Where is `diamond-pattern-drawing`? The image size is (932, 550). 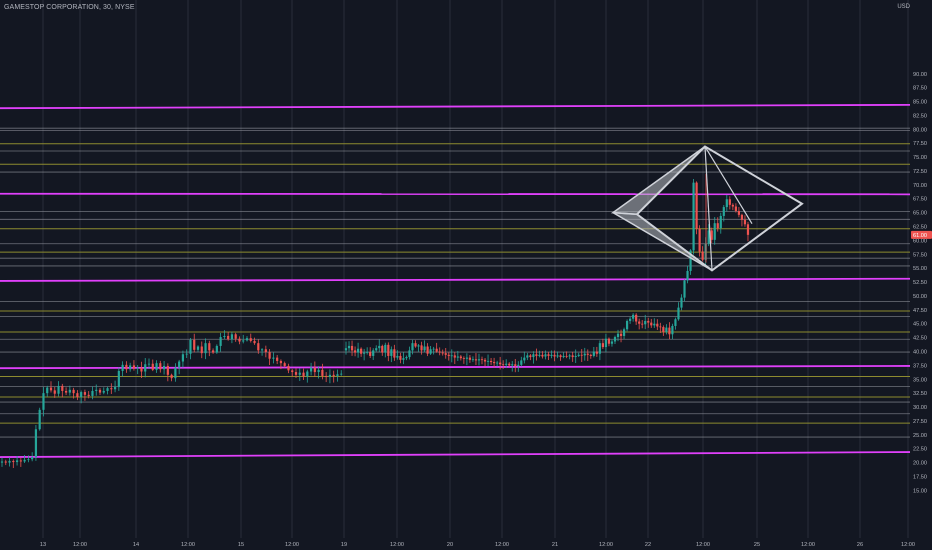 diamond-pattern-drawing is located at coordinates (707, 208).